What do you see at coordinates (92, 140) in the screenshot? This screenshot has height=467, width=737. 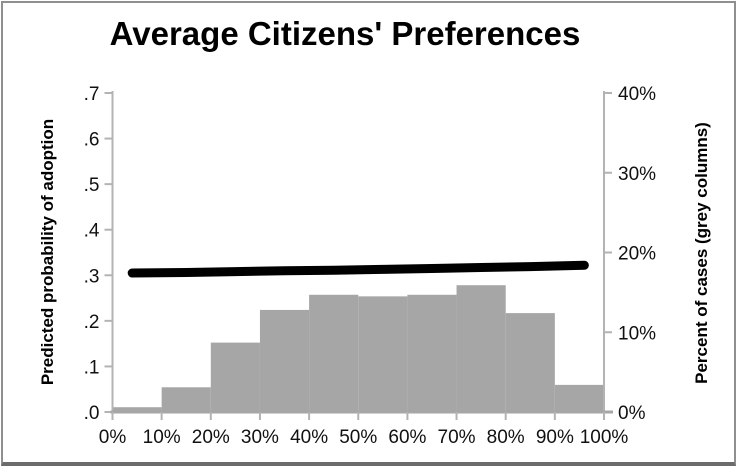 I see `left-axis-tick-label: .6` at bounding box center [92, 140].